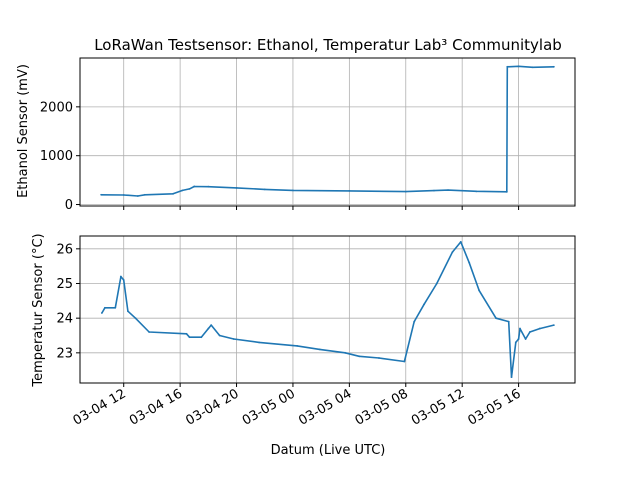  I want to click on x-axis-label: Datum (Live UTC), so click(328, 450).